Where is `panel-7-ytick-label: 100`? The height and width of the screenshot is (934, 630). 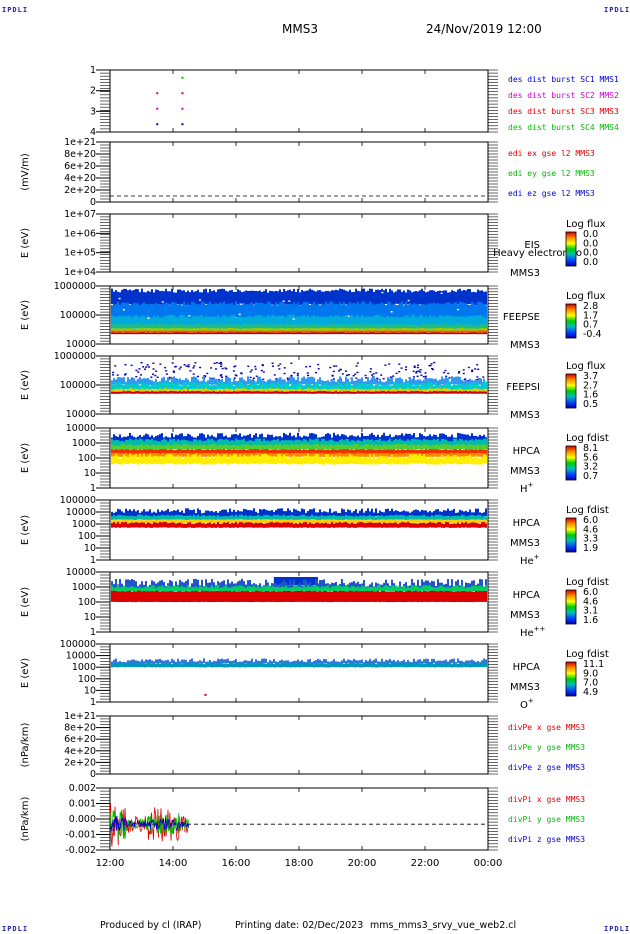 panel-7-ytick-label: 100 is located at coordinates (87, 602).